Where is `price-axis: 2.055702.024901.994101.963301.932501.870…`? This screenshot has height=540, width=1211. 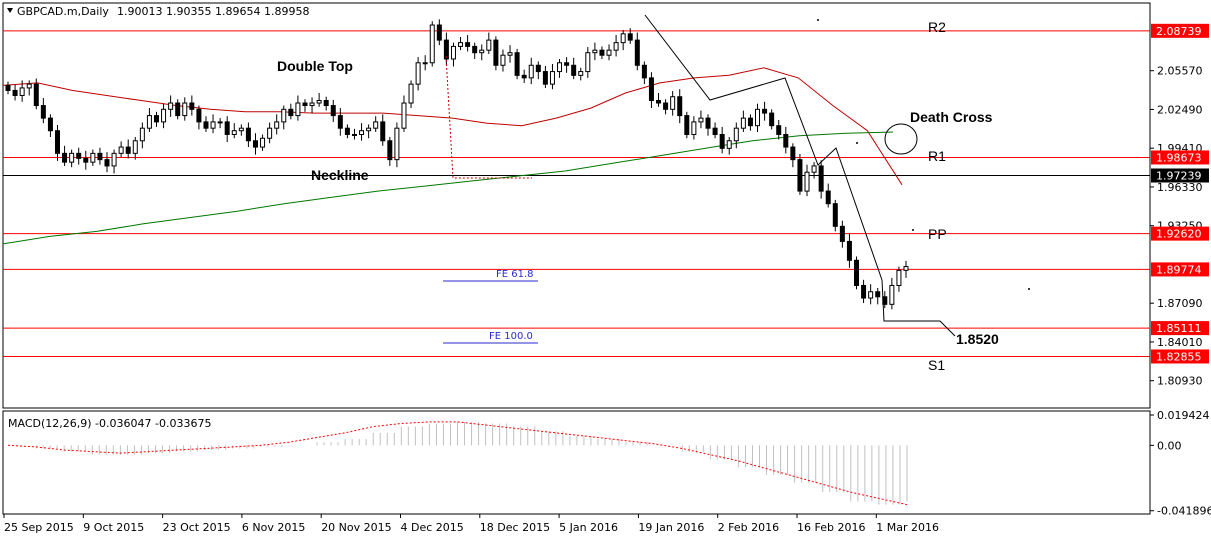
price-axis: 2.055702.024901.994101.963301.932501.870… is located at coordinates (1176, 226).